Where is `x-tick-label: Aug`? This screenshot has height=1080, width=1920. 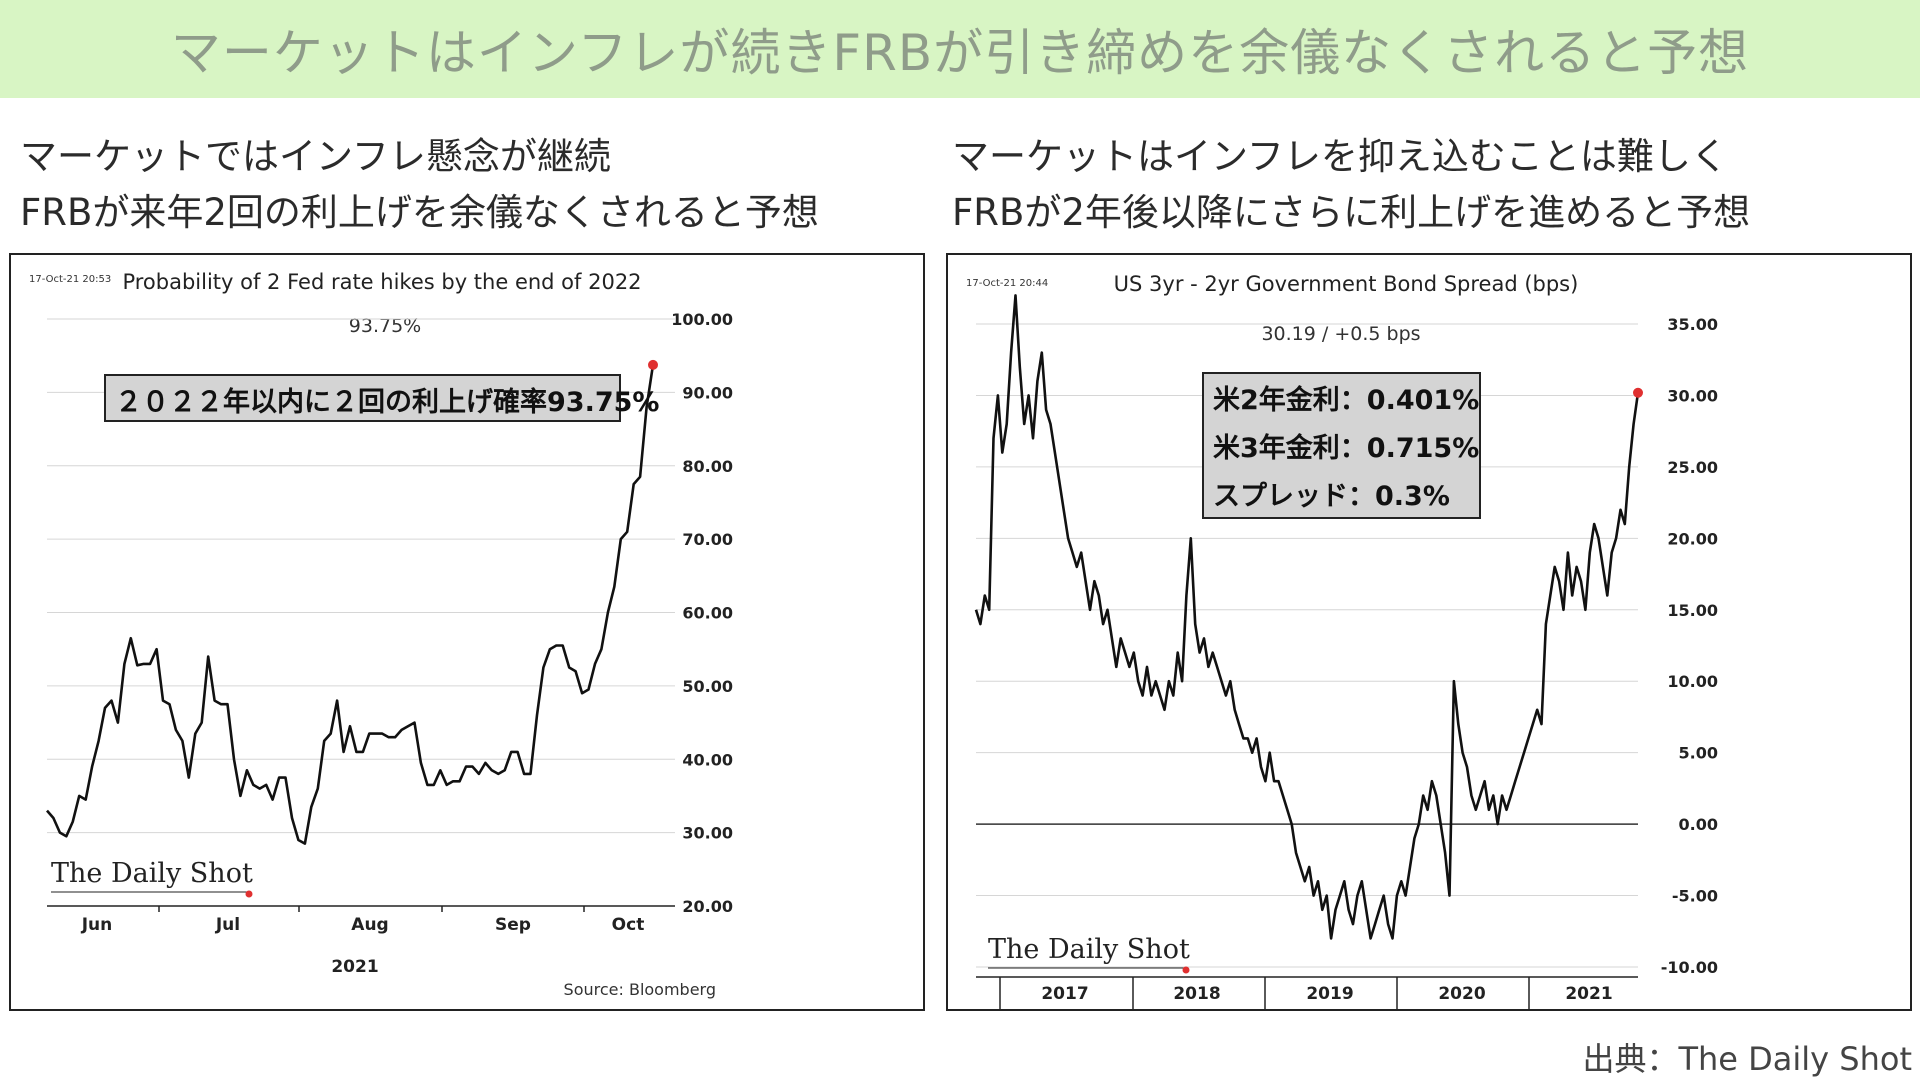 x-tick-label: Aug is located at coordinates (369, 925).